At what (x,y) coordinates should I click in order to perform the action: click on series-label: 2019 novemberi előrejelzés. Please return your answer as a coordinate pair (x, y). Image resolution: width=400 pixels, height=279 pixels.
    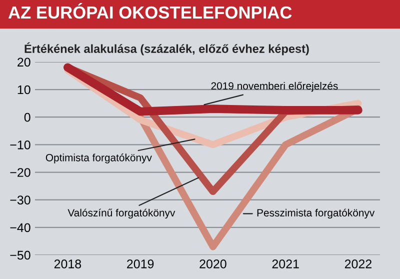
    Looking at the image, I should click on (274, 87).